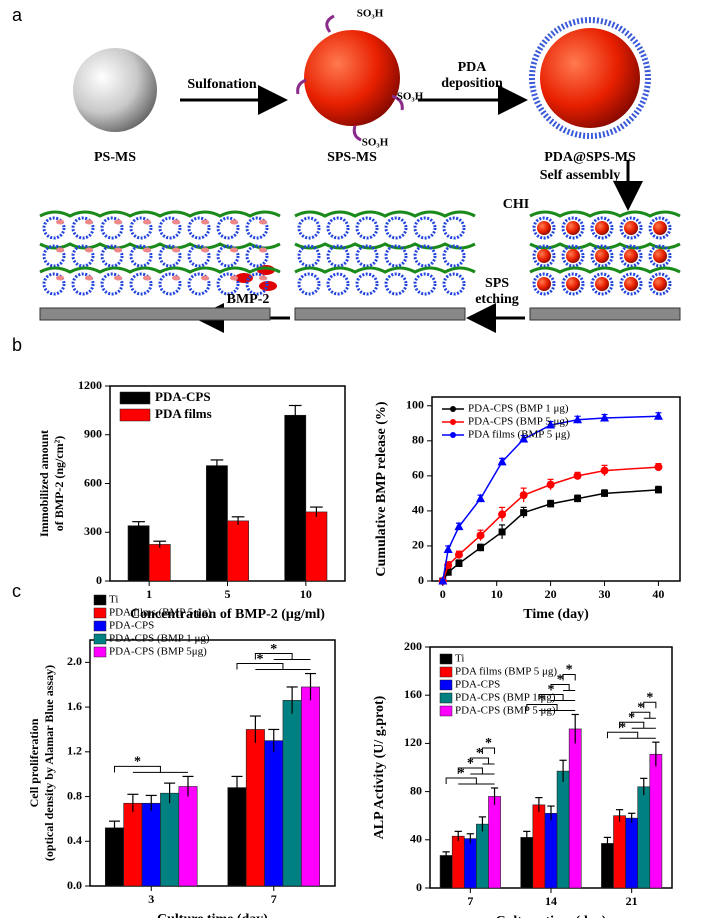 The width and height of the screenshot is (713, 918). Describe the element at coordinates (505, 711) in the screenshot. I see `legend-label: PDA-CPS (BMP 5 μg)` at that location.